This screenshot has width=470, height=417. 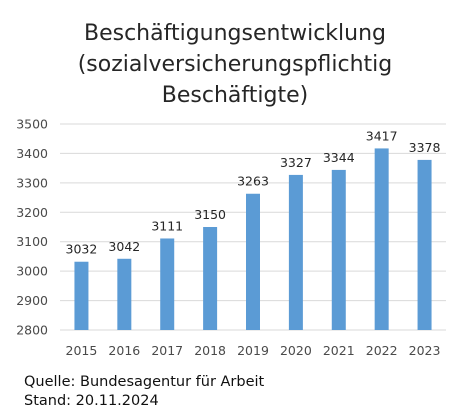 I want to click on x-tick-label: 2023, so click(x=425, y=350).